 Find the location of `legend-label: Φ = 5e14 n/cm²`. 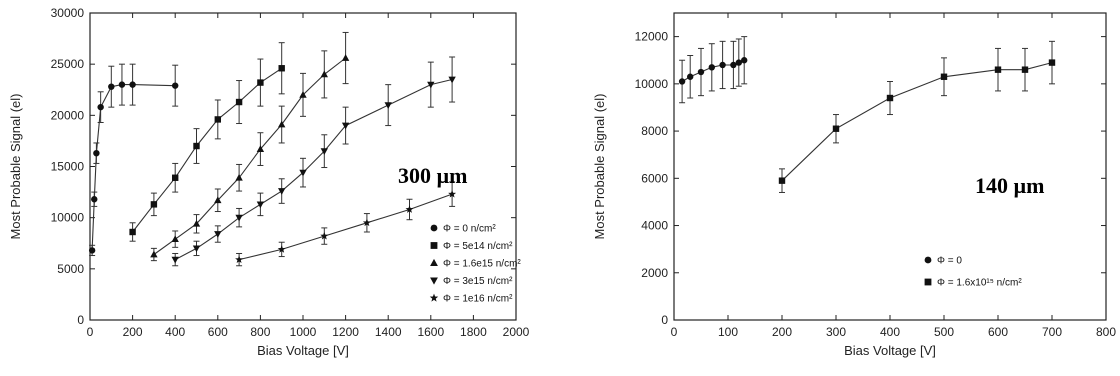

legend-label: Φ = 5e14 n/cm² is located at coordinates (478, 246).